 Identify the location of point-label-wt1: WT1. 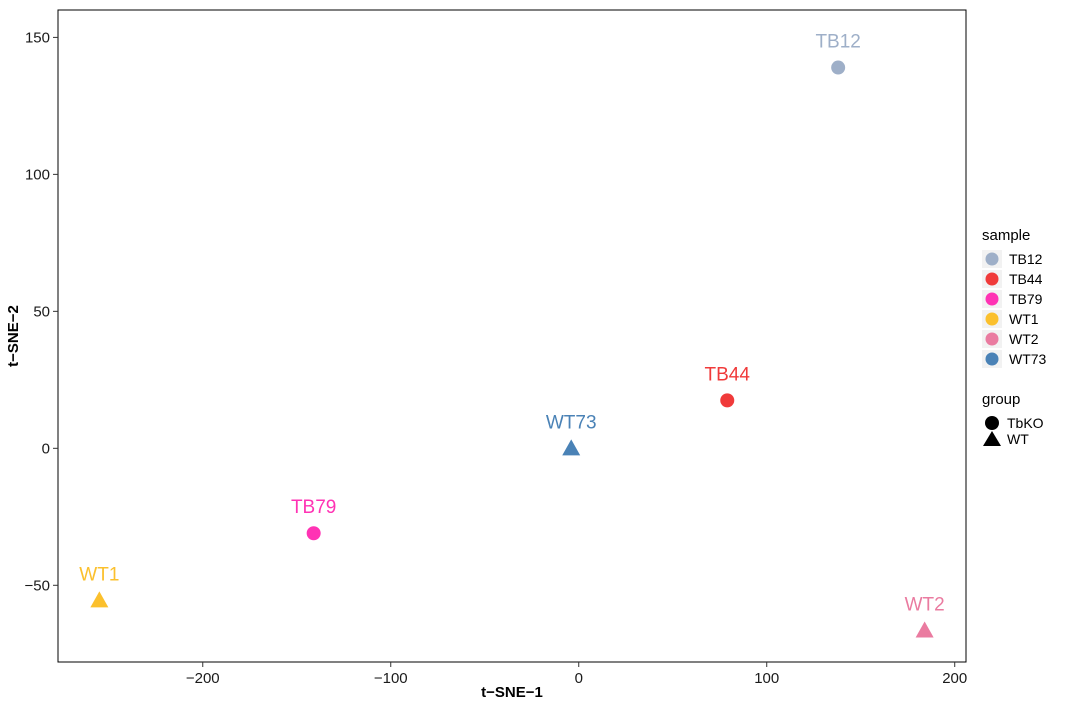
(99, 574).